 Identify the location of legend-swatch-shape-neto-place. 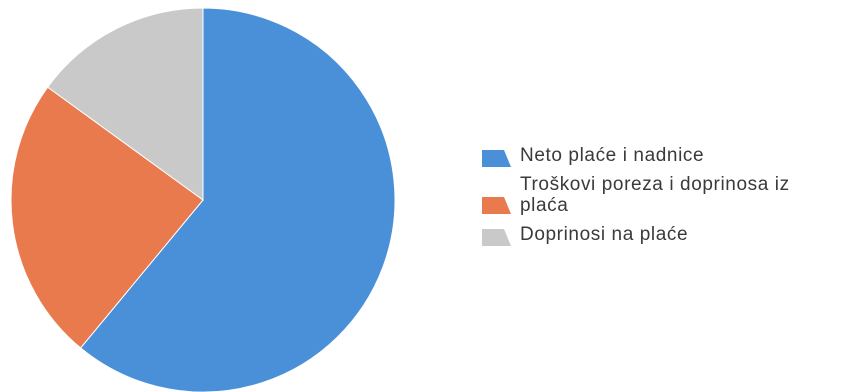
(496, 158).